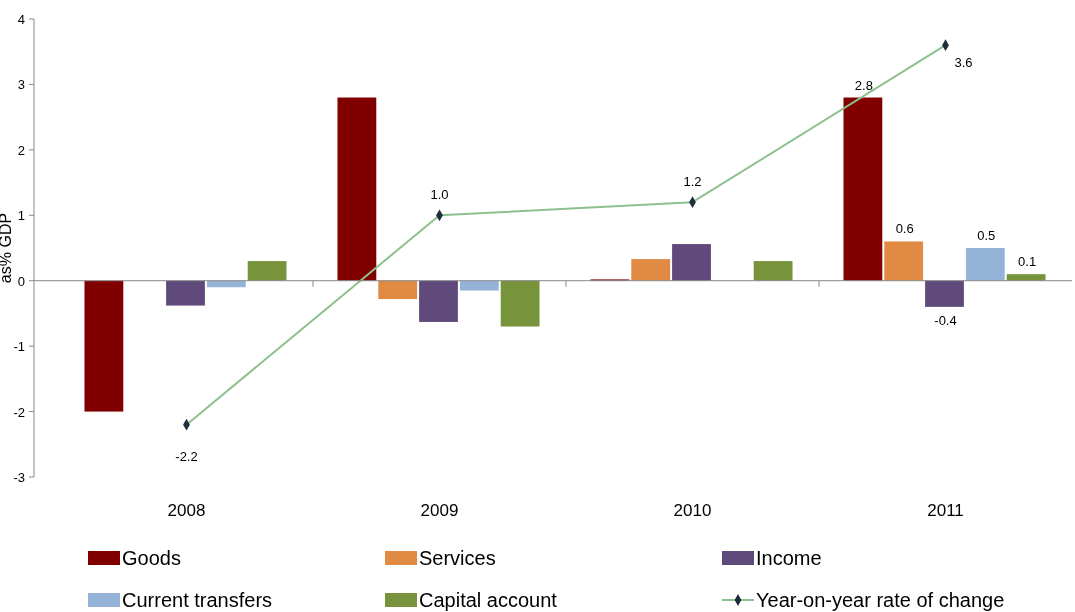 The image size is (1075, 612). What do you see at coordinates (19, 412) in the screenshot?
I see `y-tick-label: -2` at bounding box center [19, 412].